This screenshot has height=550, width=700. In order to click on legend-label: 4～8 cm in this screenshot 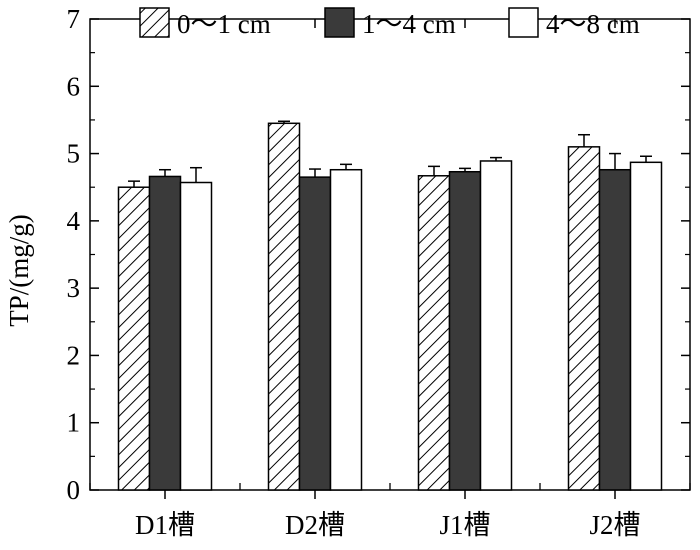, I will do `click(593, 24)`.